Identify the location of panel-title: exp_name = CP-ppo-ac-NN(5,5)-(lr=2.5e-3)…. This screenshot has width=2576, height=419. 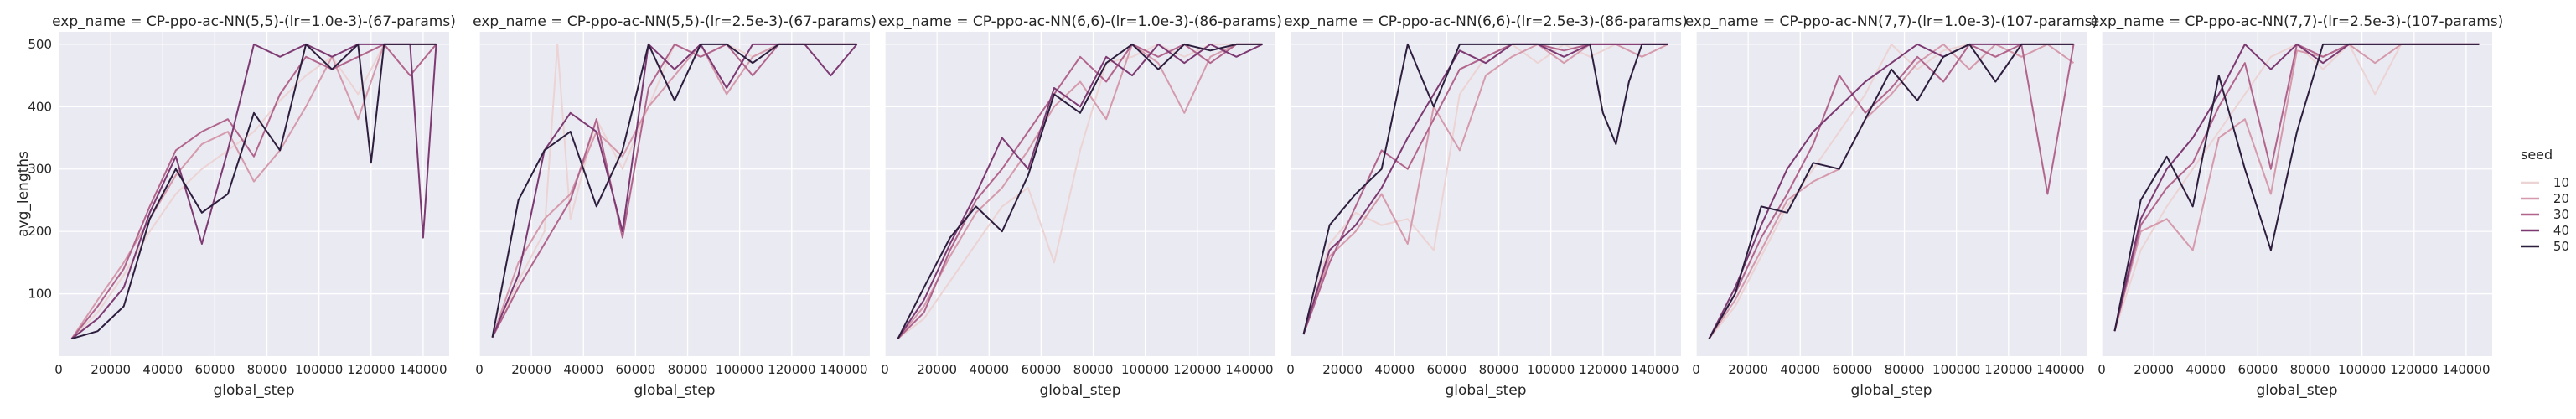
(675, 21).